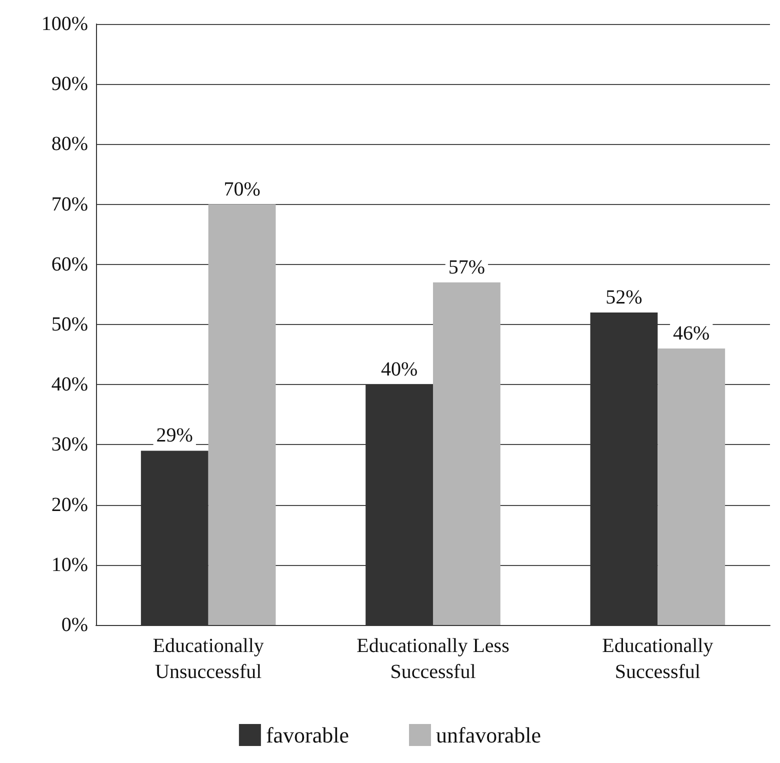  What do you see at coordinates (624, 297) in the screenshot?
I see `text: 52%` at bounding box center [624, 297].